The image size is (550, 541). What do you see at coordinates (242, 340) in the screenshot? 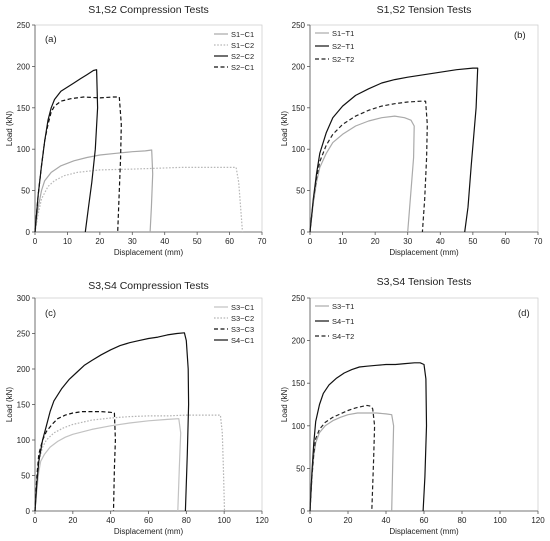
I see `legend-label: S4−C1` at bounding box center [242, 340].